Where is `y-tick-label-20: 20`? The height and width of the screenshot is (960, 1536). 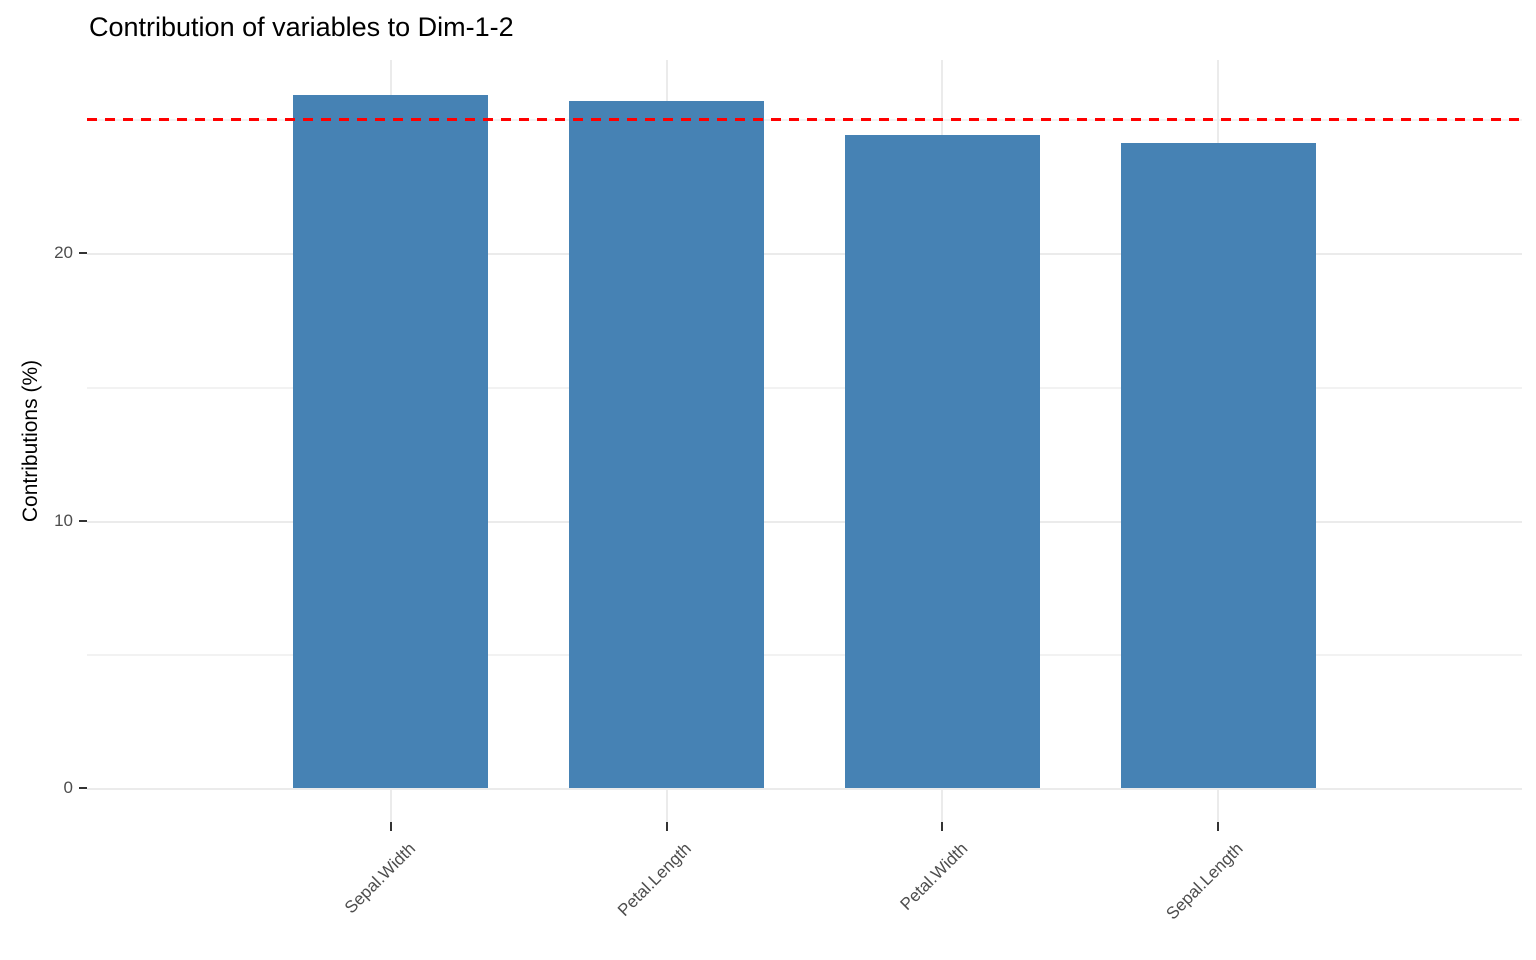 y-tick-label-20: 20 is located at coordinates (63, 252).